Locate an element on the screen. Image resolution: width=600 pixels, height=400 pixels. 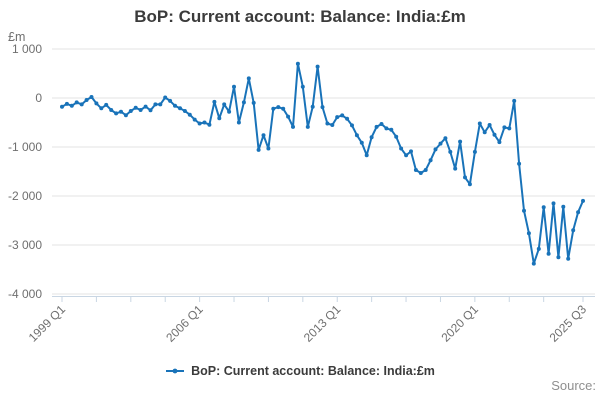
x-axis-tick-label: 2006 Q1 is located at coordinates (184, 323).